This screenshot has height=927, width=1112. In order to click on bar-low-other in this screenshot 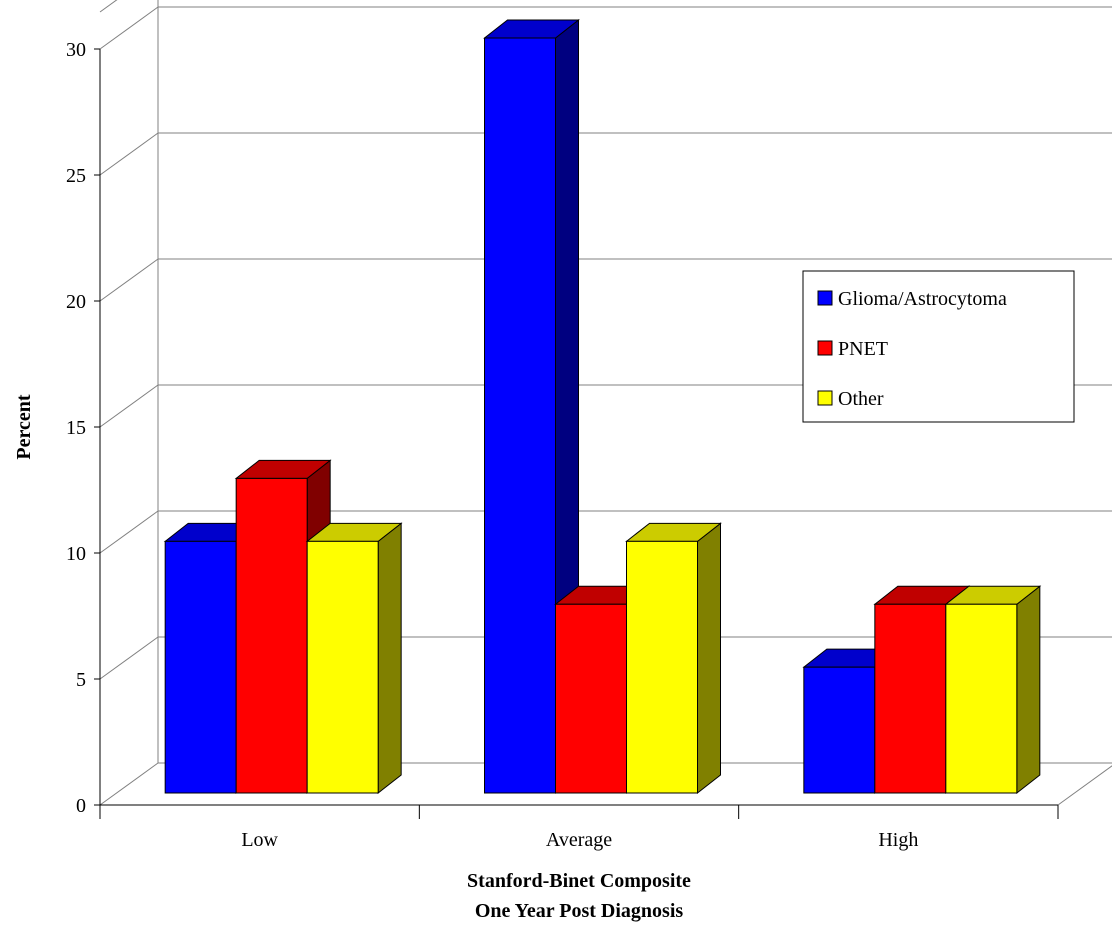, I will do `click(354, 658)`.